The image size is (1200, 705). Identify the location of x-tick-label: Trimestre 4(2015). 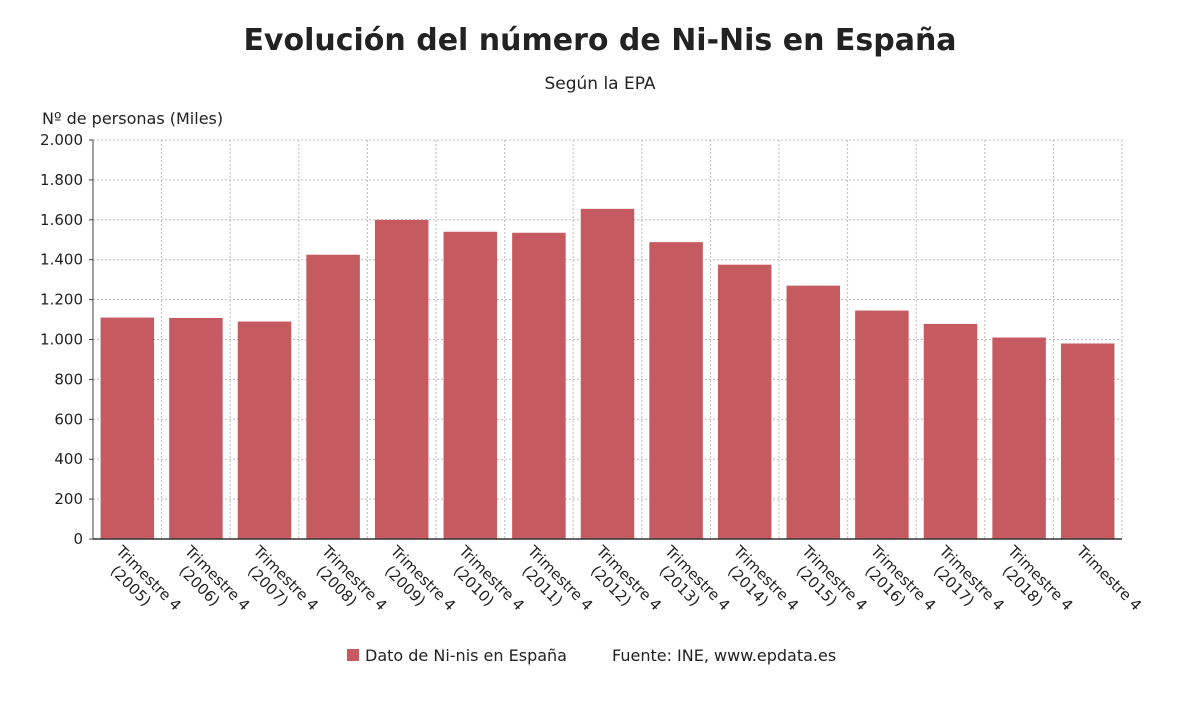
(828, 584).